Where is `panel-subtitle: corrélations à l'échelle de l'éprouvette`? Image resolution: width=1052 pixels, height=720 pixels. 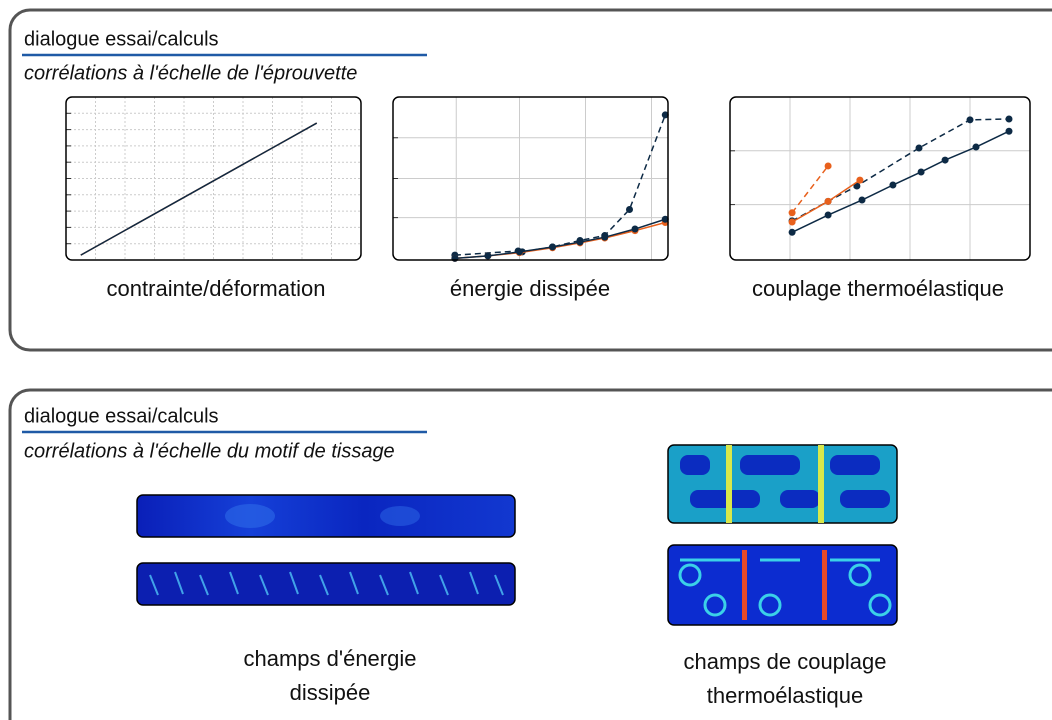
panel-subtitle: corrélations à l'échelle de l'éprouvette is located at coordinates (190, 73).